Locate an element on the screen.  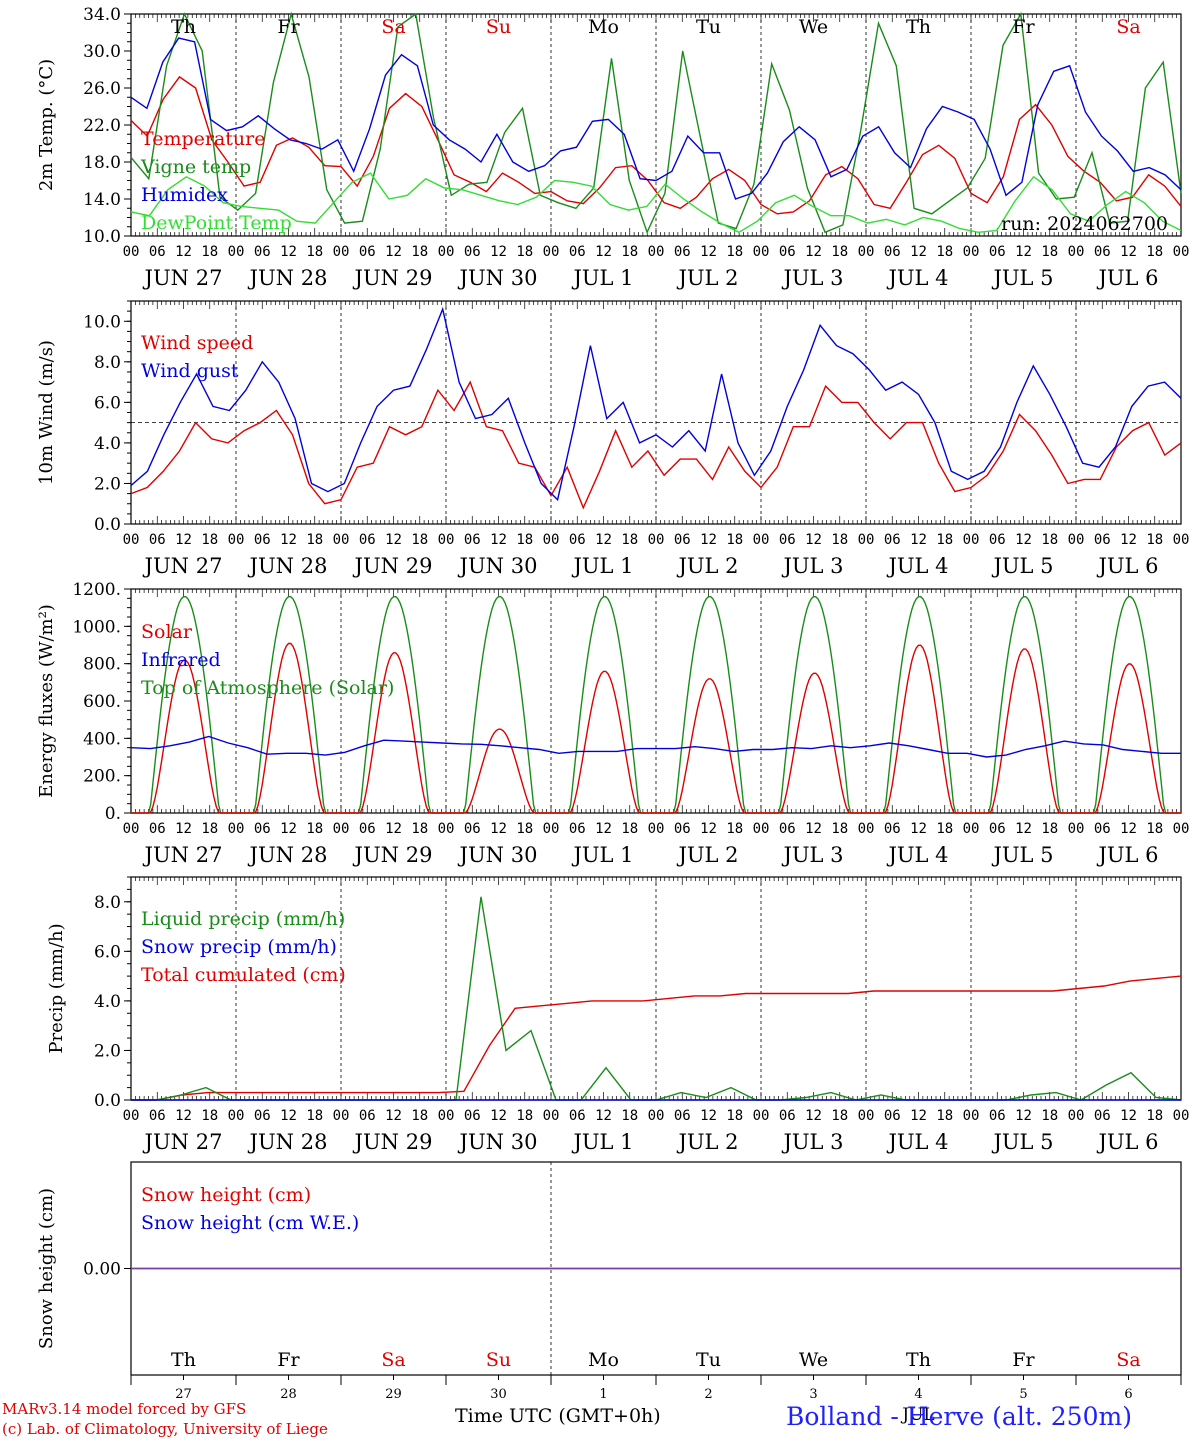
y-tick-label: 10.0 is located at coordinates (102, 322).